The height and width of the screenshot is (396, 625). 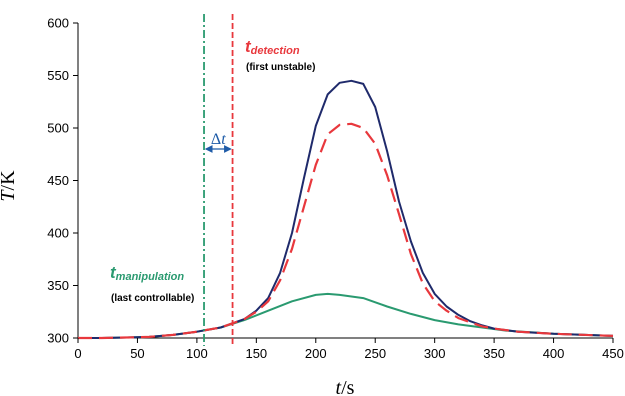 I want to click on manipulation-note: (last controllable), so click(x=152, y=298).